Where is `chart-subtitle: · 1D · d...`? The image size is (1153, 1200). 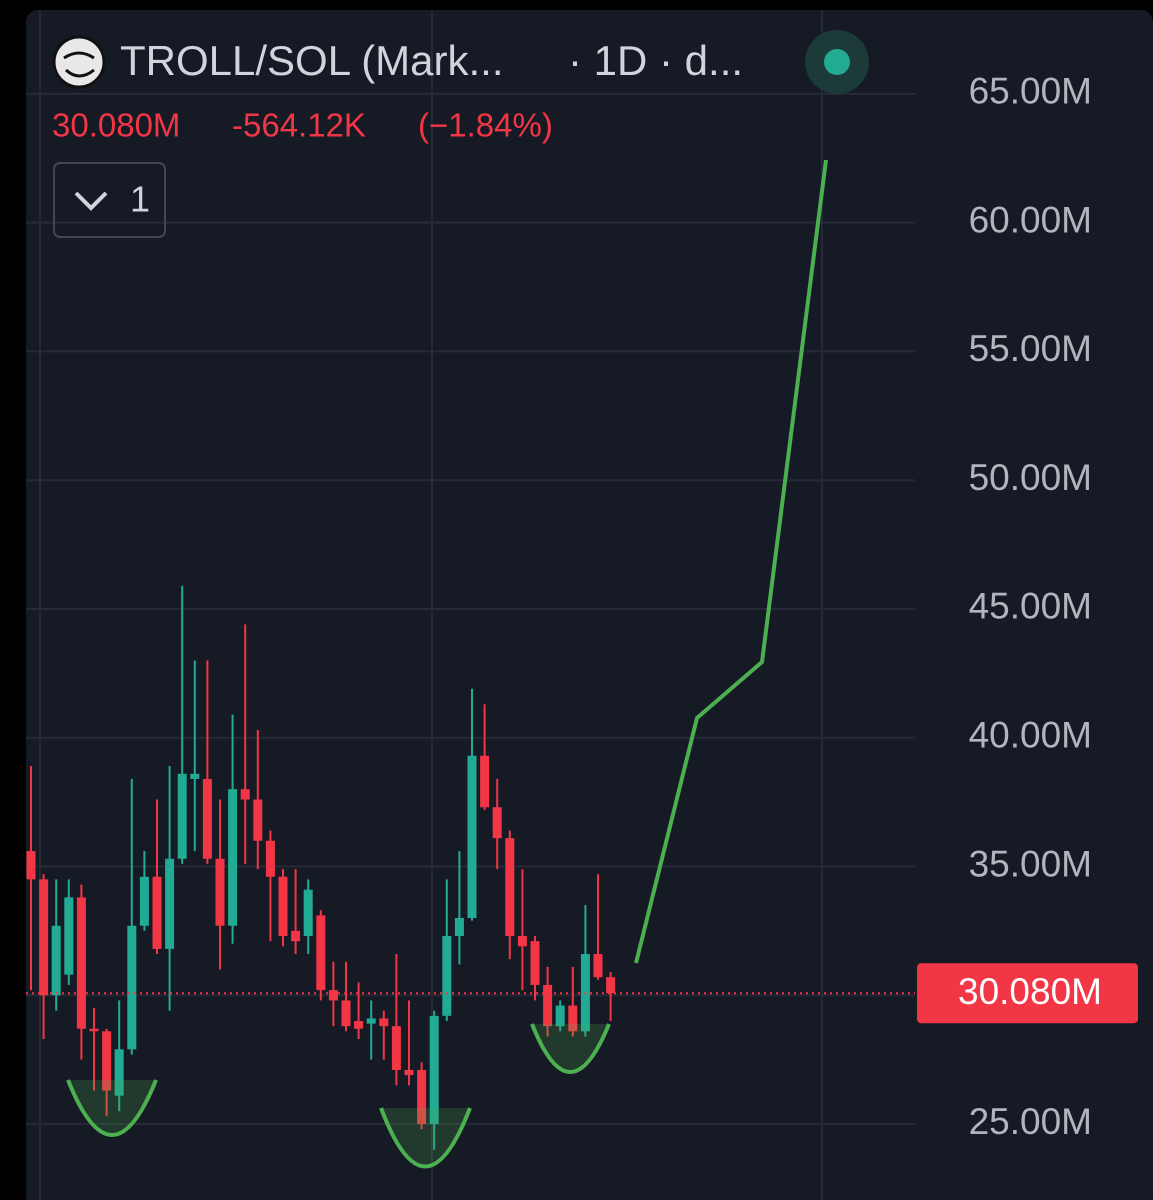
chart-subtitle: · 1D · d... is located at coordinates (655, 60).